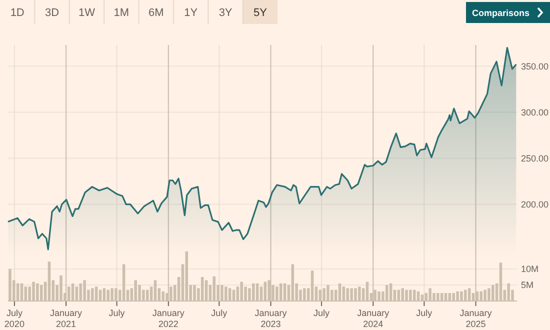 Image resolution: width=550 pixels, height=330 pixels. I want to click on y2-tick-label: 5M, so click(527, 285).